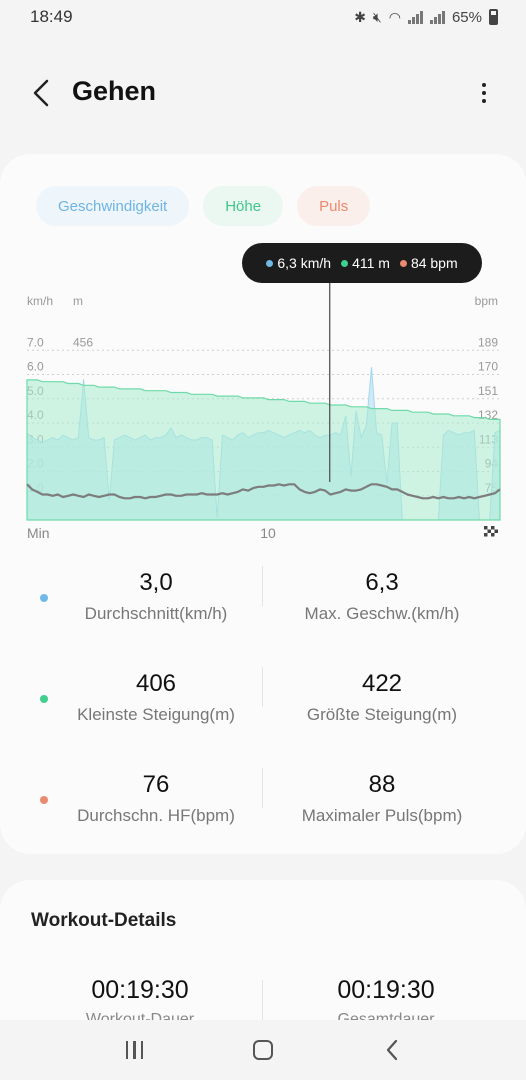 The image size is (526, 1080). I want to click on y-tick-label-pulse: 151, so click(488, 391).